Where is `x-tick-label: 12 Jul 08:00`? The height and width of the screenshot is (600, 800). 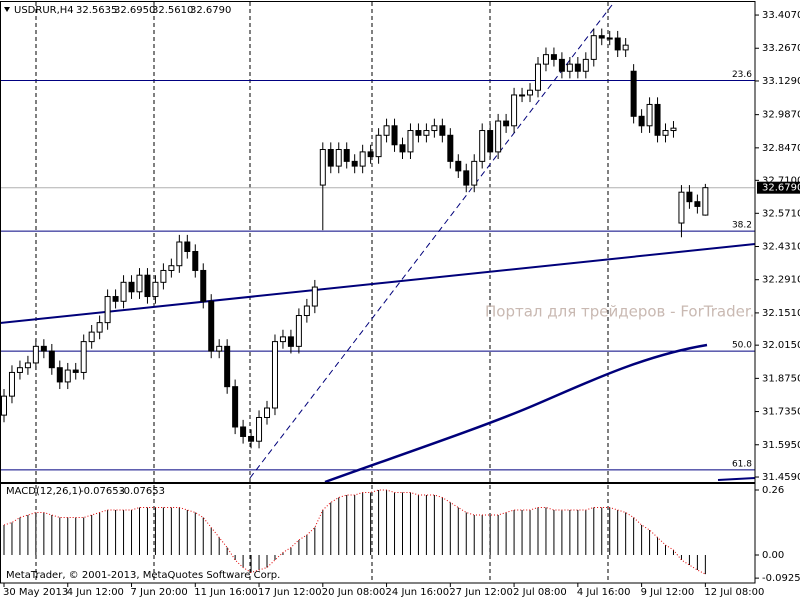 x-tick-label: 12 Jul 08:00 is located at coordinates (734, 592).